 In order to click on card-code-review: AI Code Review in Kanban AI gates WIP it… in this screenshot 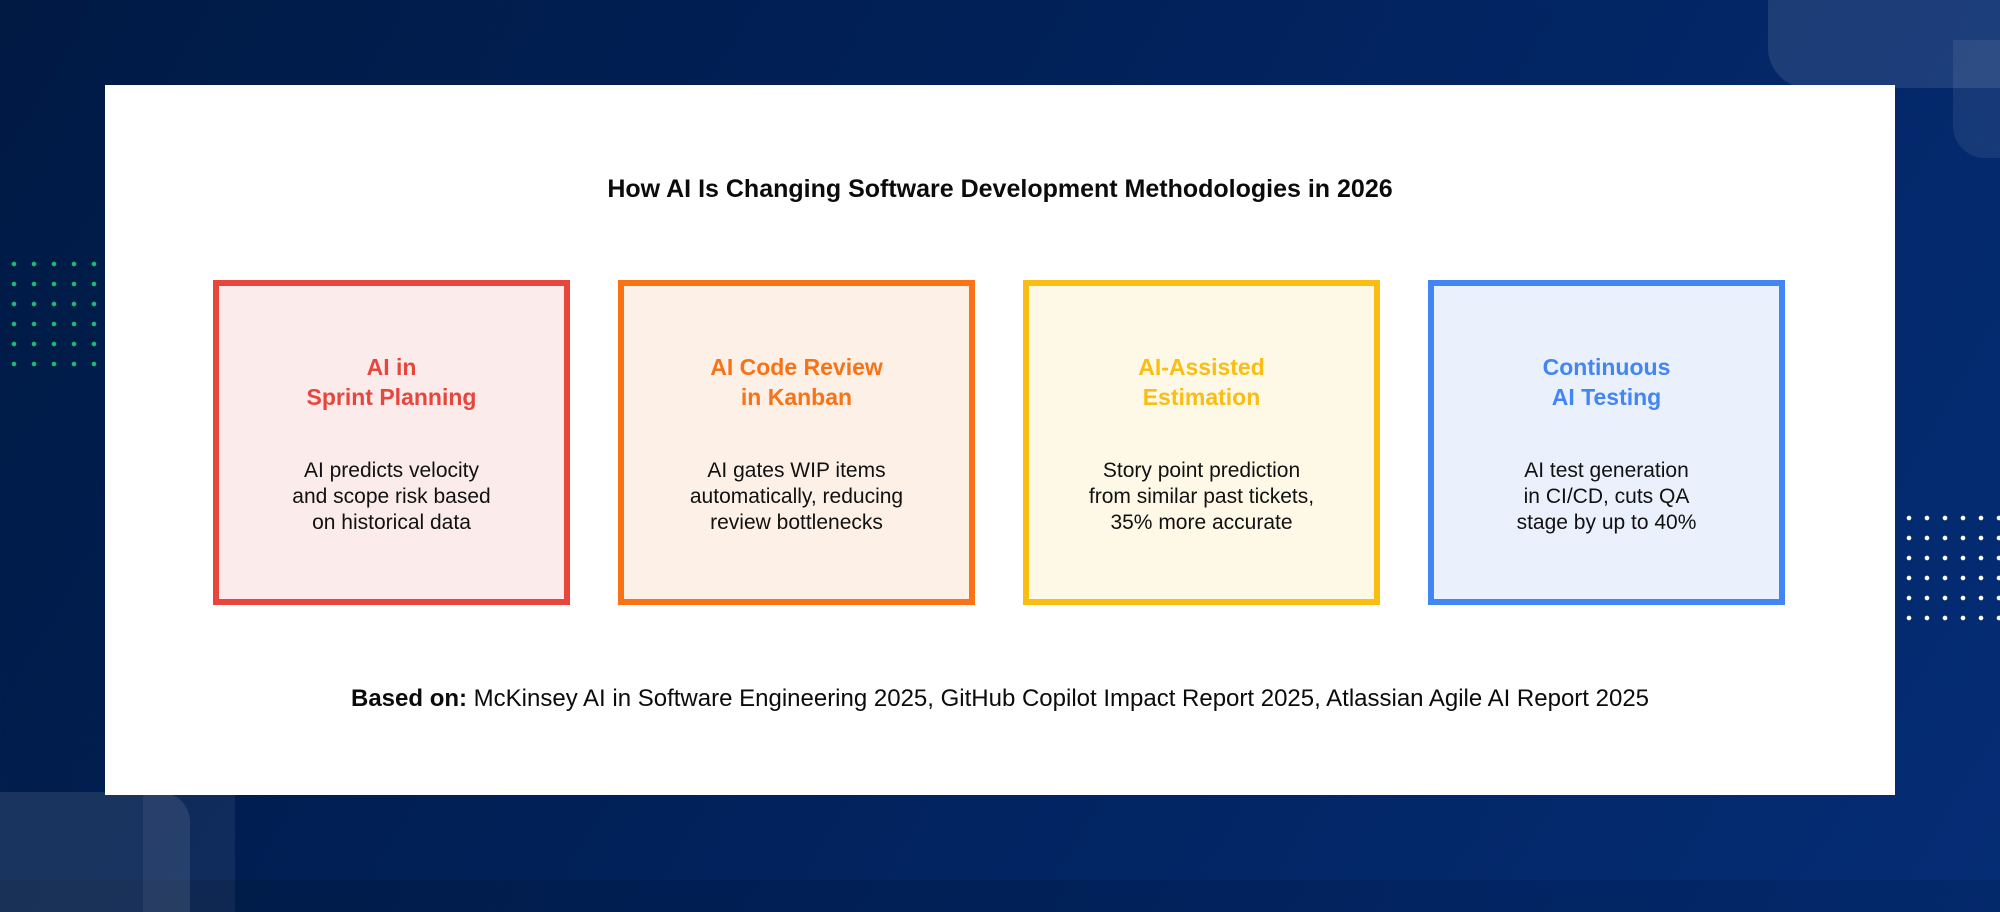, I will do `click(796, 442)`.